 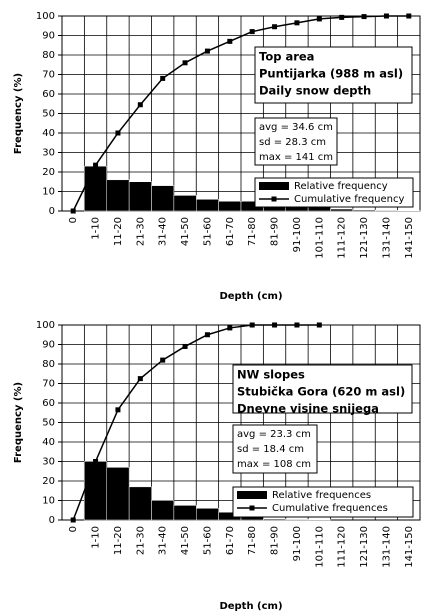 What do you see at coordinates (48, 133) in the screenshot?
I see `y-tick-label: 40` at bounding box center [48, 133].